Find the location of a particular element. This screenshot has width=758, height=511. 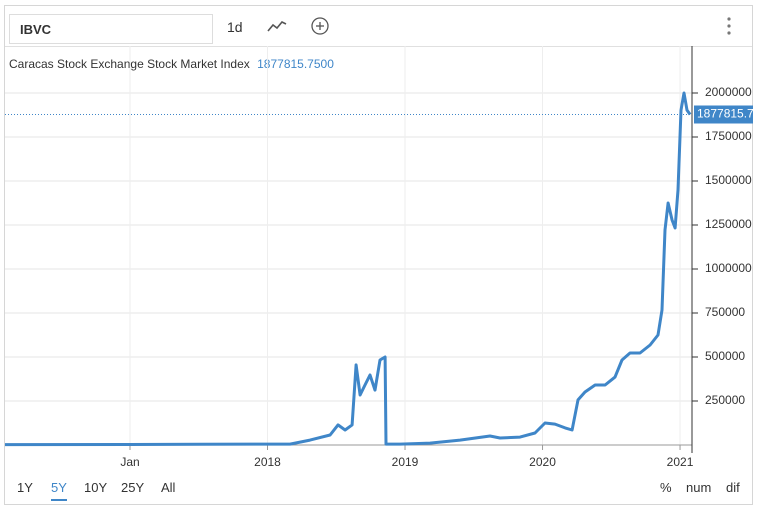

y-tick-label: 500000 is located at coordinates (725, 356).